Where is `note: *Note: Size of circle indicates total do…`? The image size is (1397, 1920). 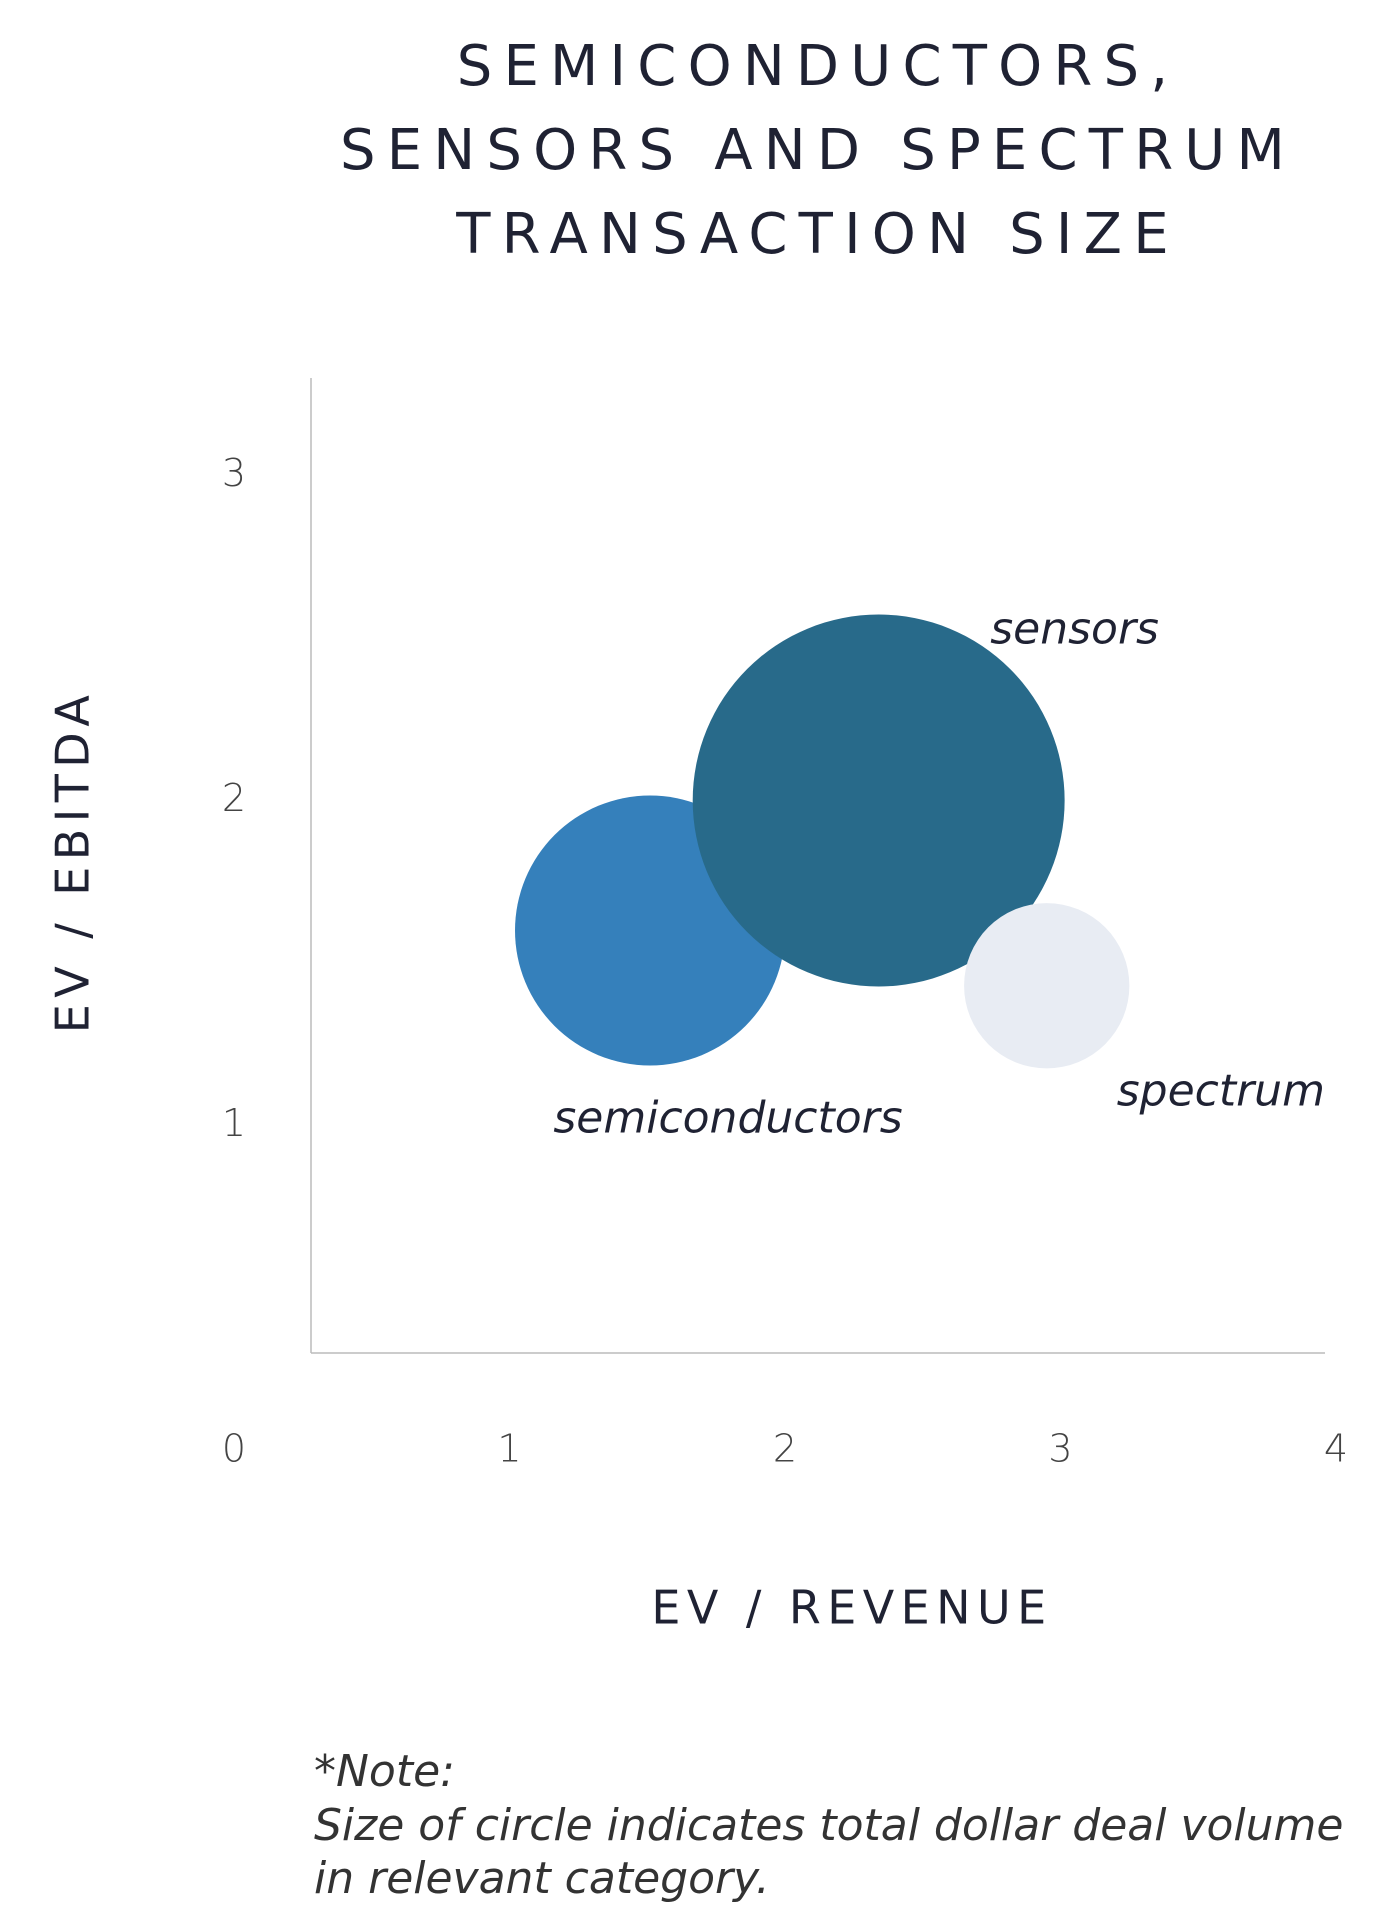 note: *Note: Size of circle indicates total do… is located at coordinates (834, 1825).